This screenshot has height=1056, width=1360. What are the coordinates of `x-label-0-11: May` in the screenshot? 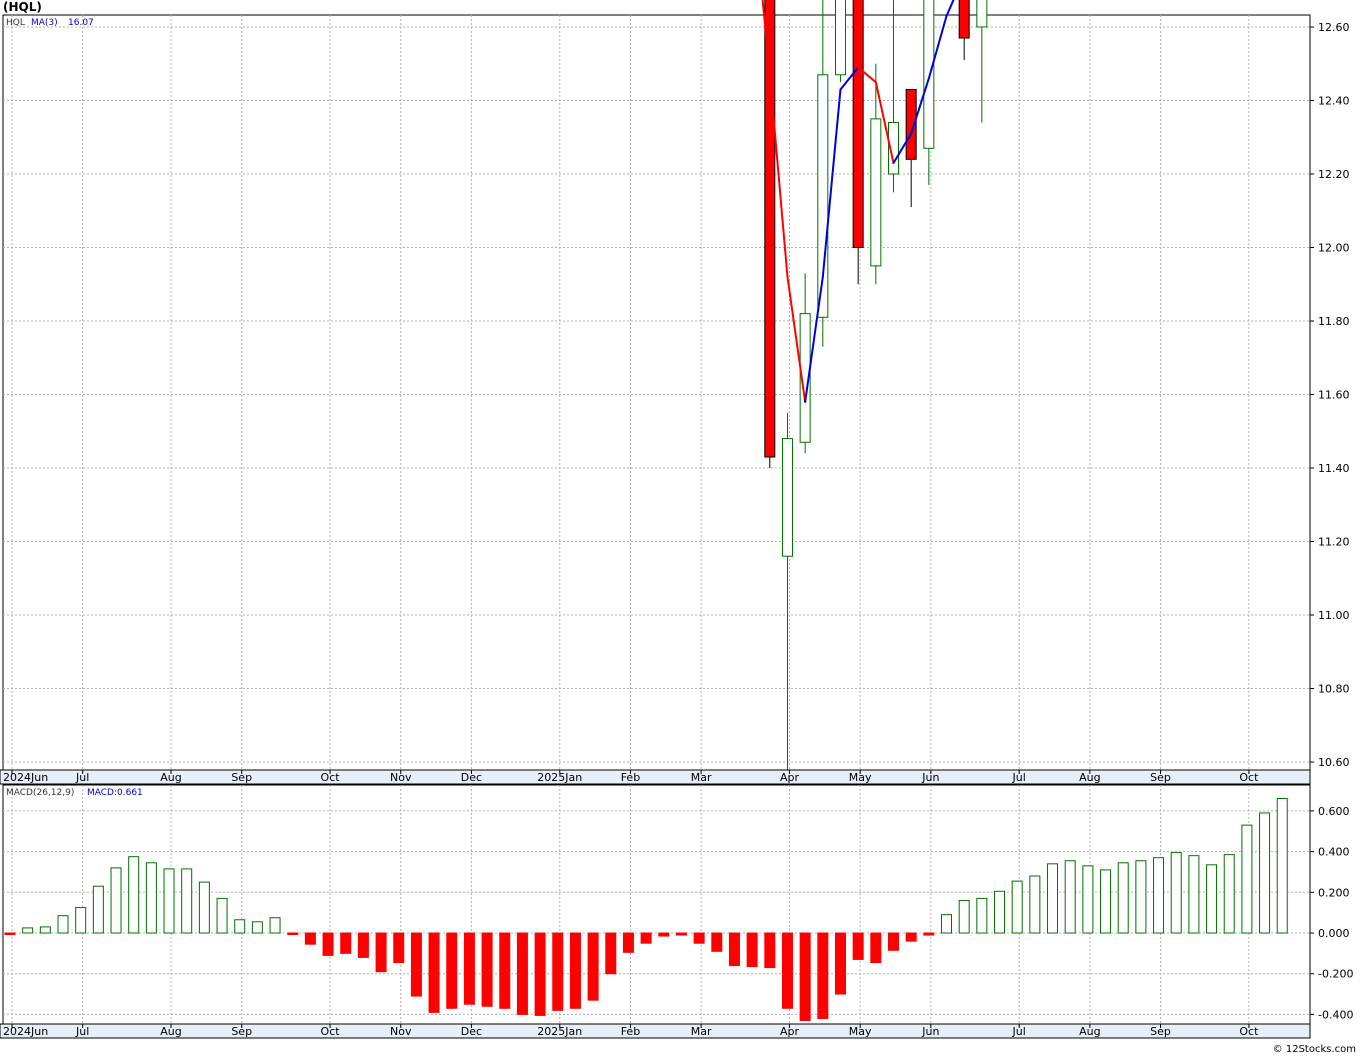 It's located at (860, 777).